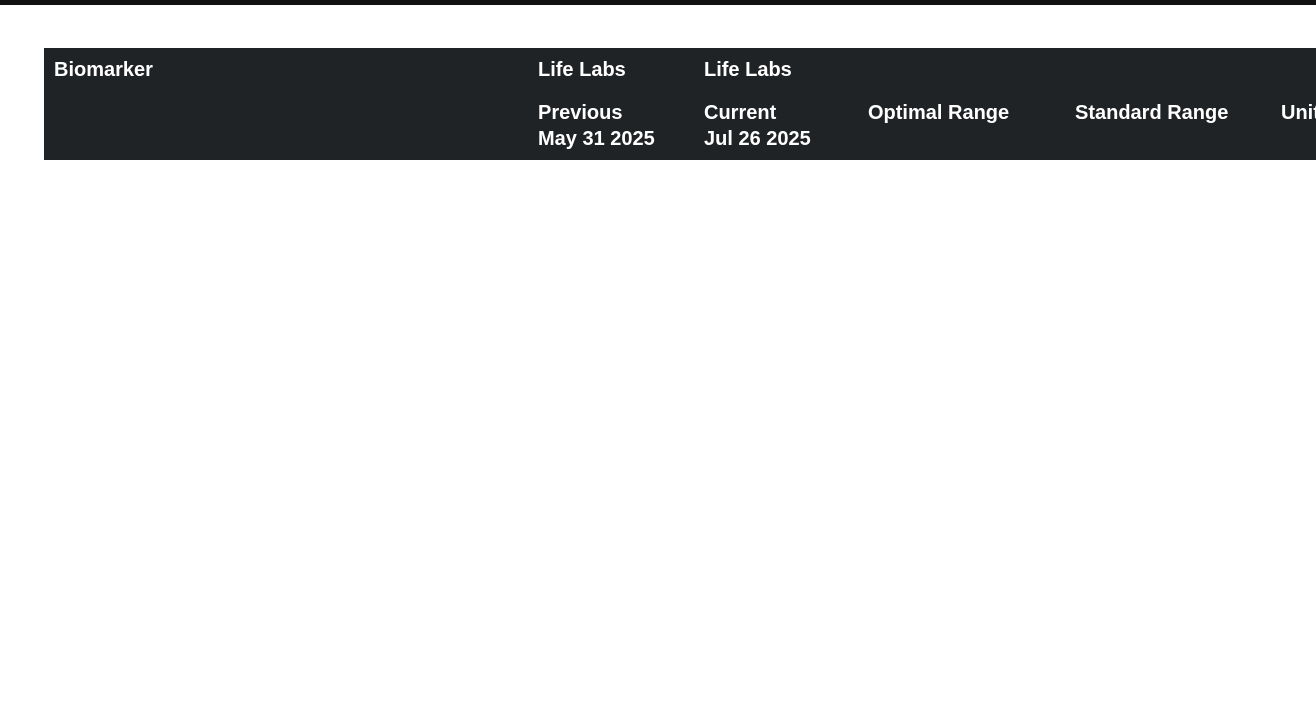 This screenshot has height=728, width=1316. I want to click on header-previous-label: Previous, so click(580, 113).